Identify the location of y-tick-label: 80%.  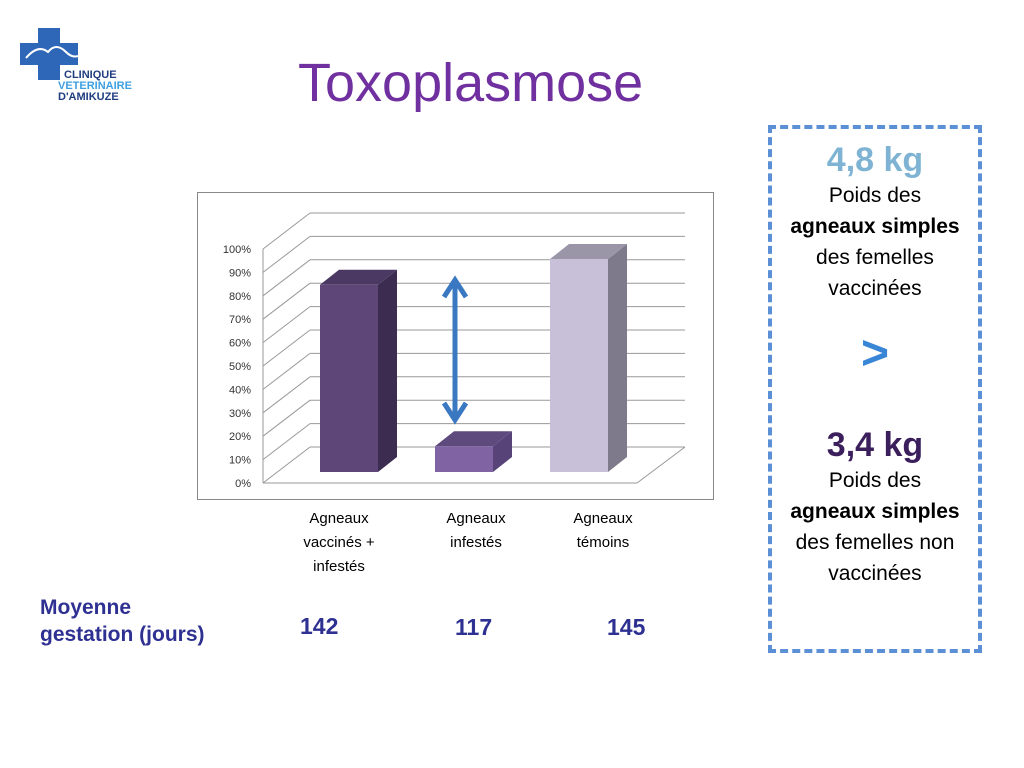
(240, 297).